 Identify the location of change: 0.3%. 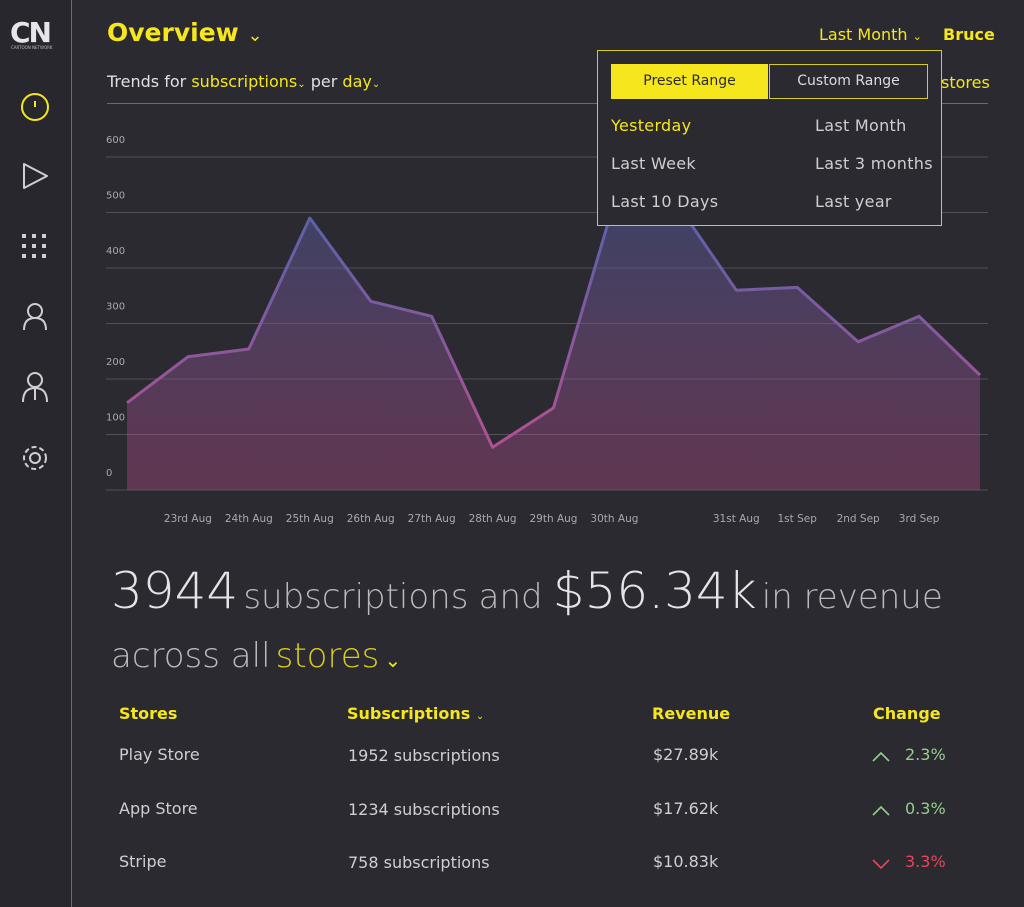
(925, 808).